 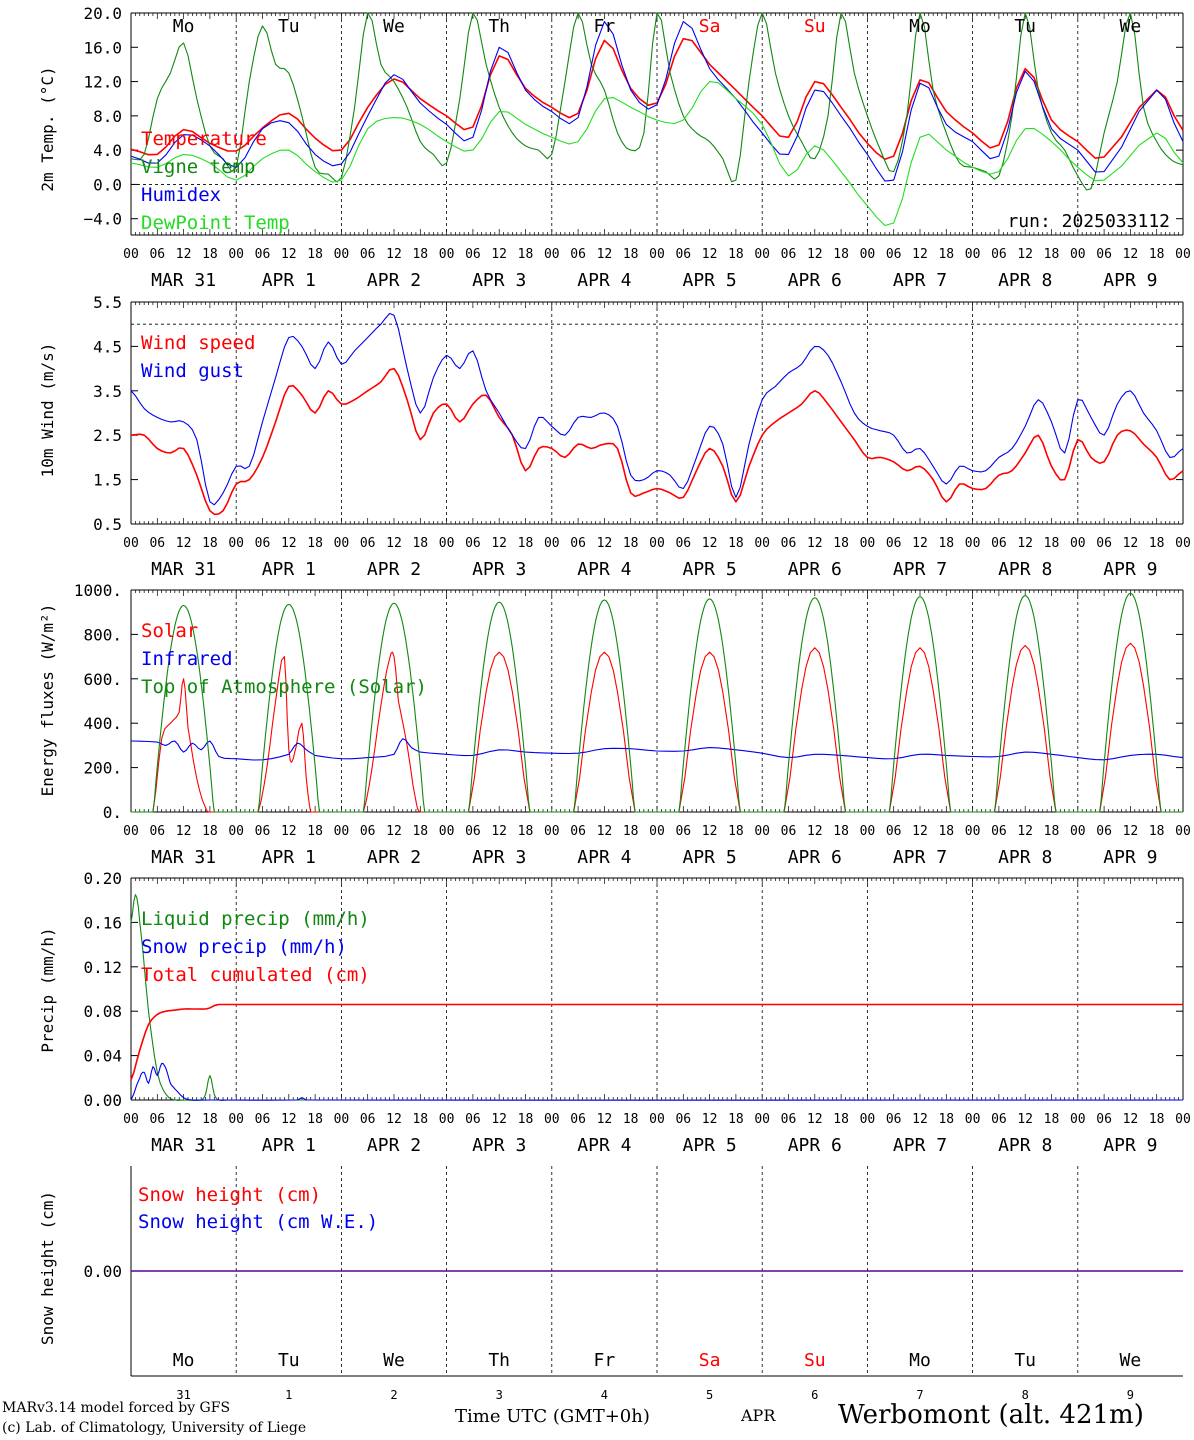 What do you see at coordinates (394, 1145) in the screenshot?
I see `day-label: APR 2` at bounding box center [394, 1145].